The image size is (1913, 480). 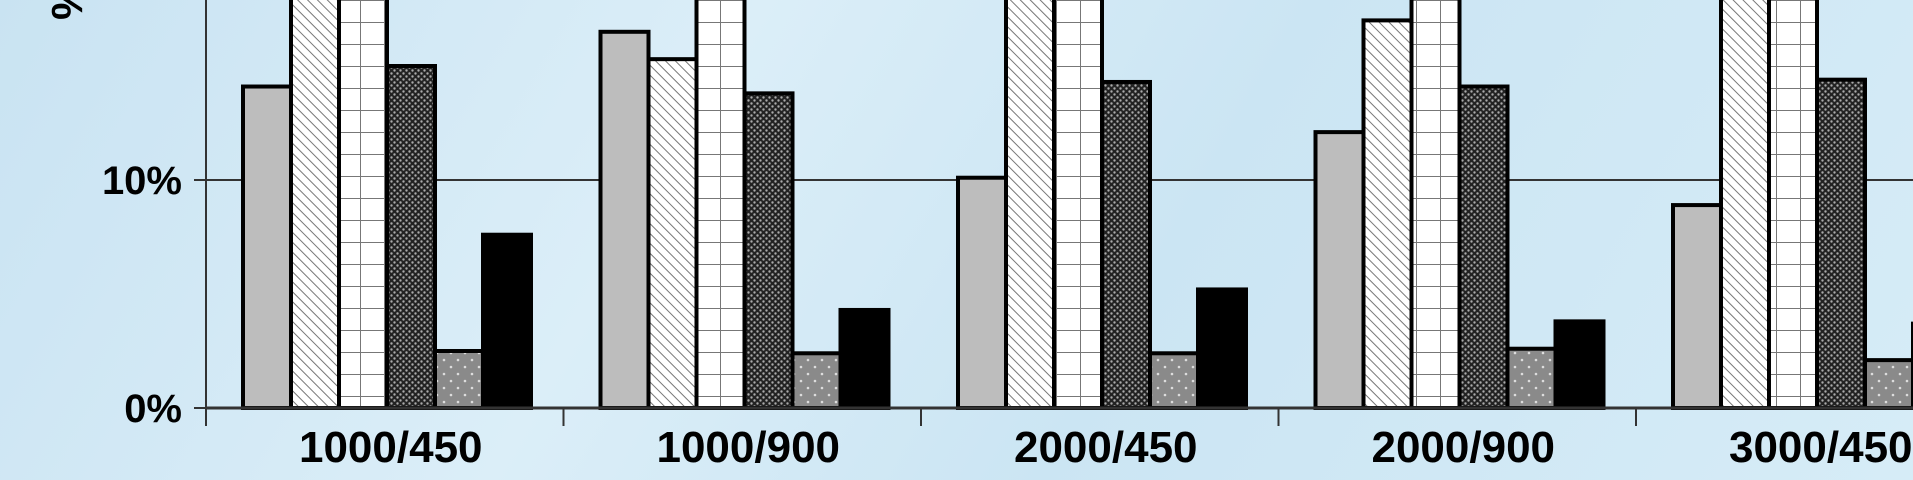 I want to click on x-tick-label: 1000/900, so click(x=748, y=447).